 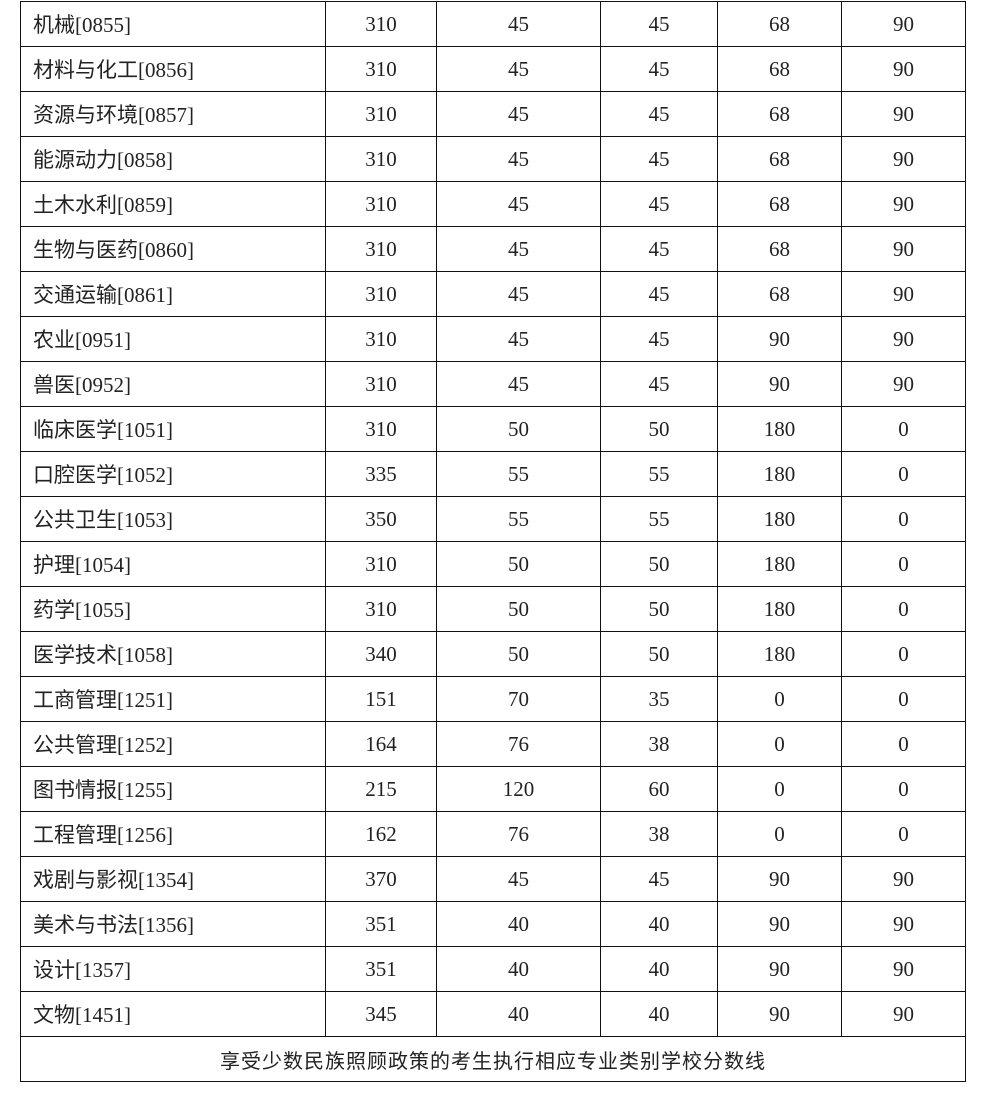 I want to click on major-name-cell: 文物[1451], so click(x=173, y=1014).